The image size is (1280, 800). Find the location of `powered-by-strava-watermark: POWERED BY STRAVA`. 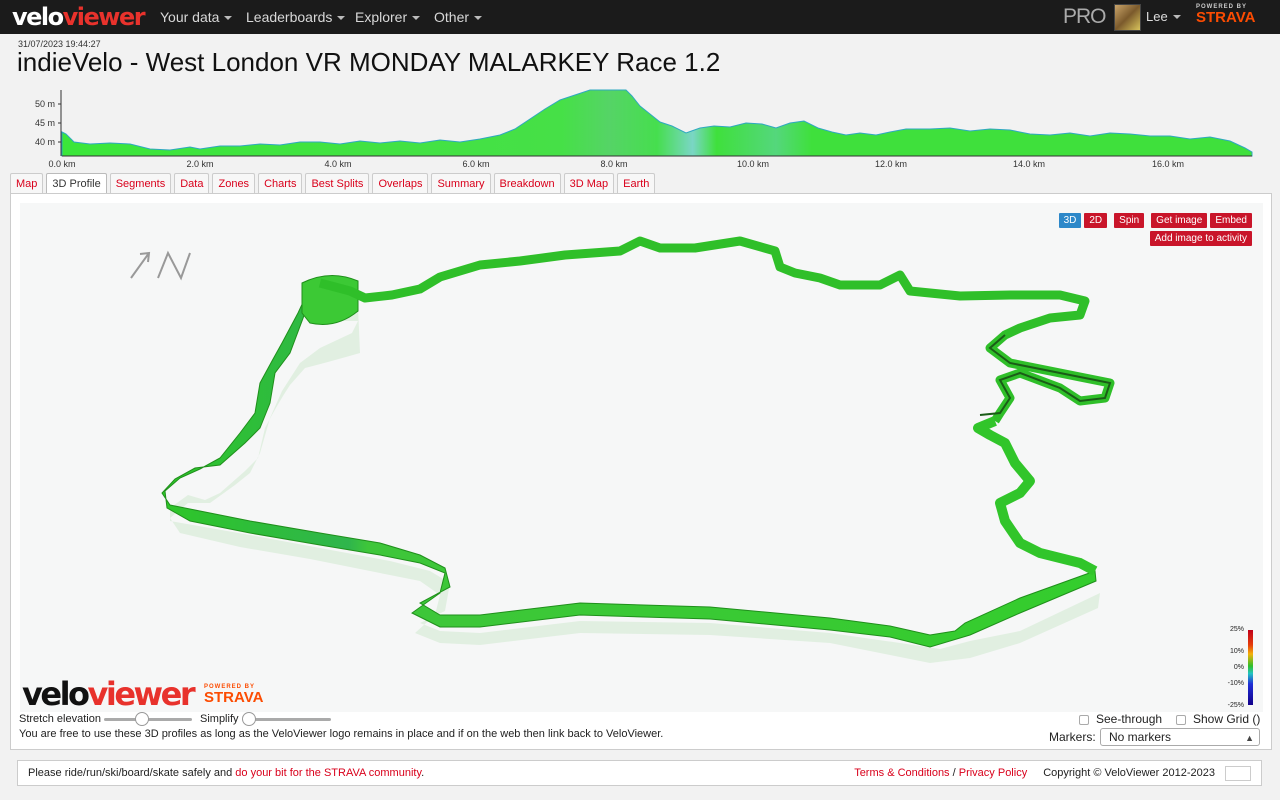

powered-by-strava-watermark: POWERED BY STRAVA is located at coordinates (234, 695).